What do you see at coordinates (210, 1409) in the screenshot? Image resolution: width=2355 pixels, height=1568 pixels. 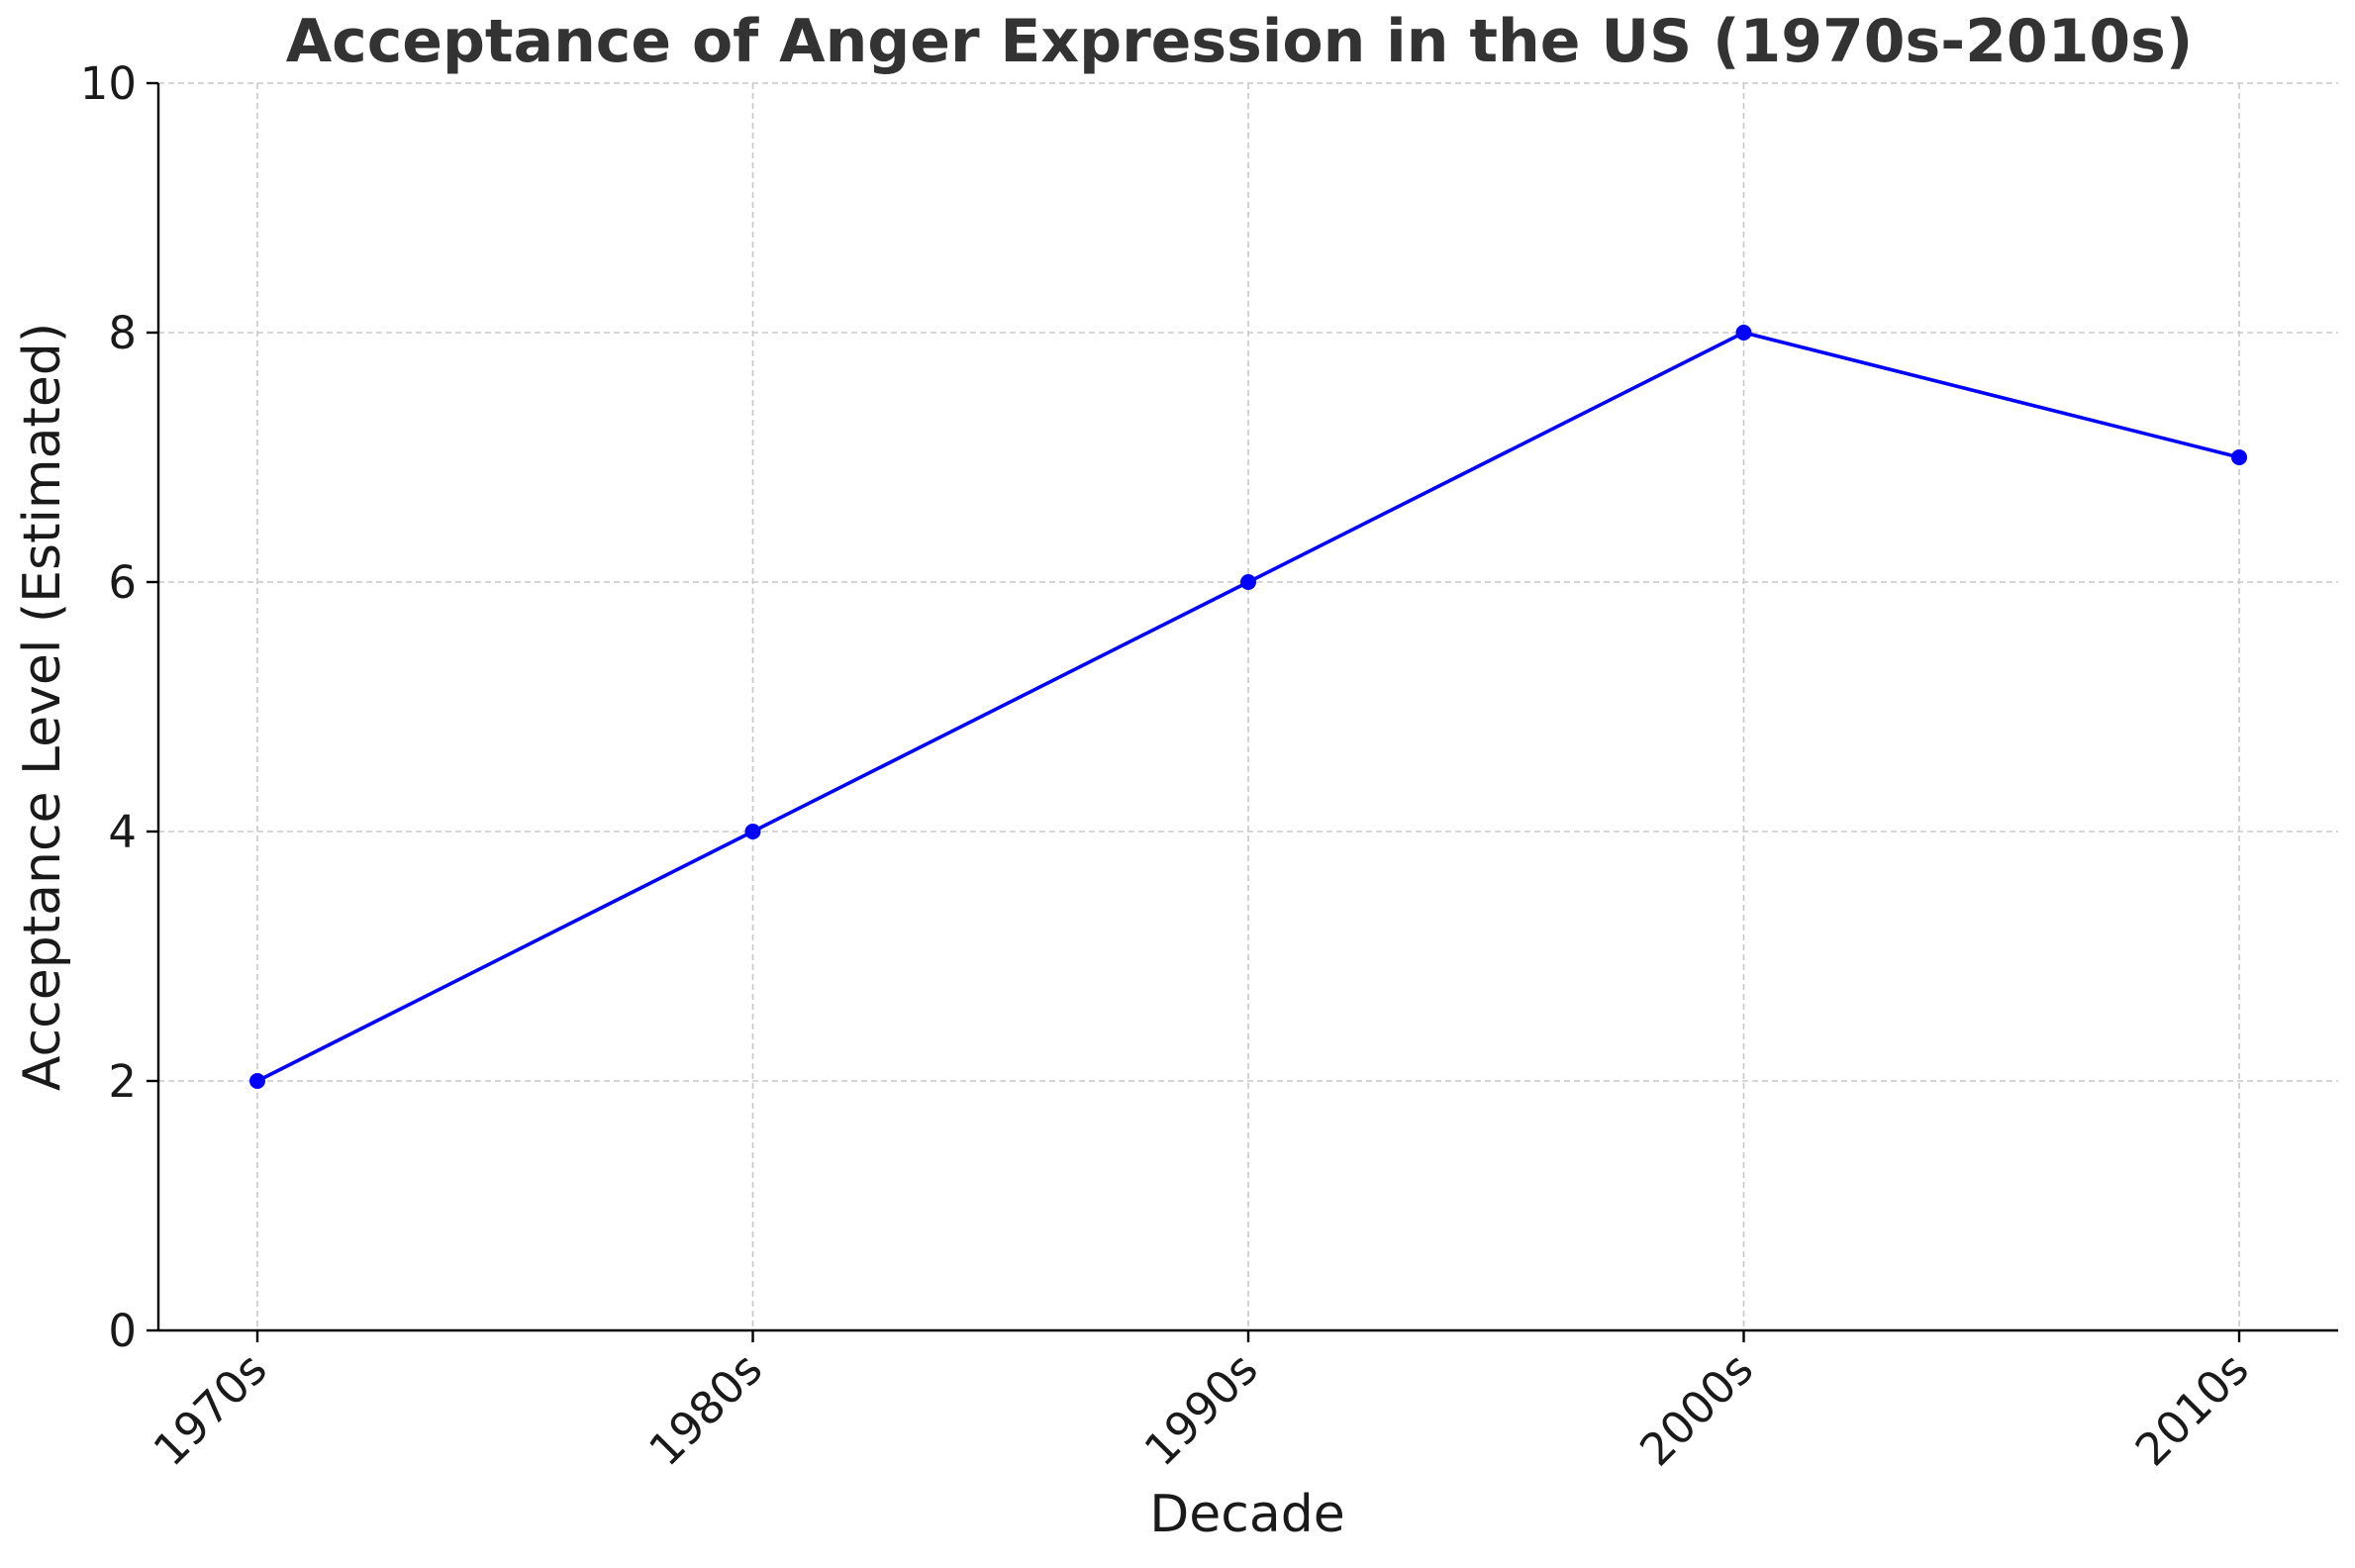 I see `x-tick-label: 1970s` at bounding box center [210, 1409].